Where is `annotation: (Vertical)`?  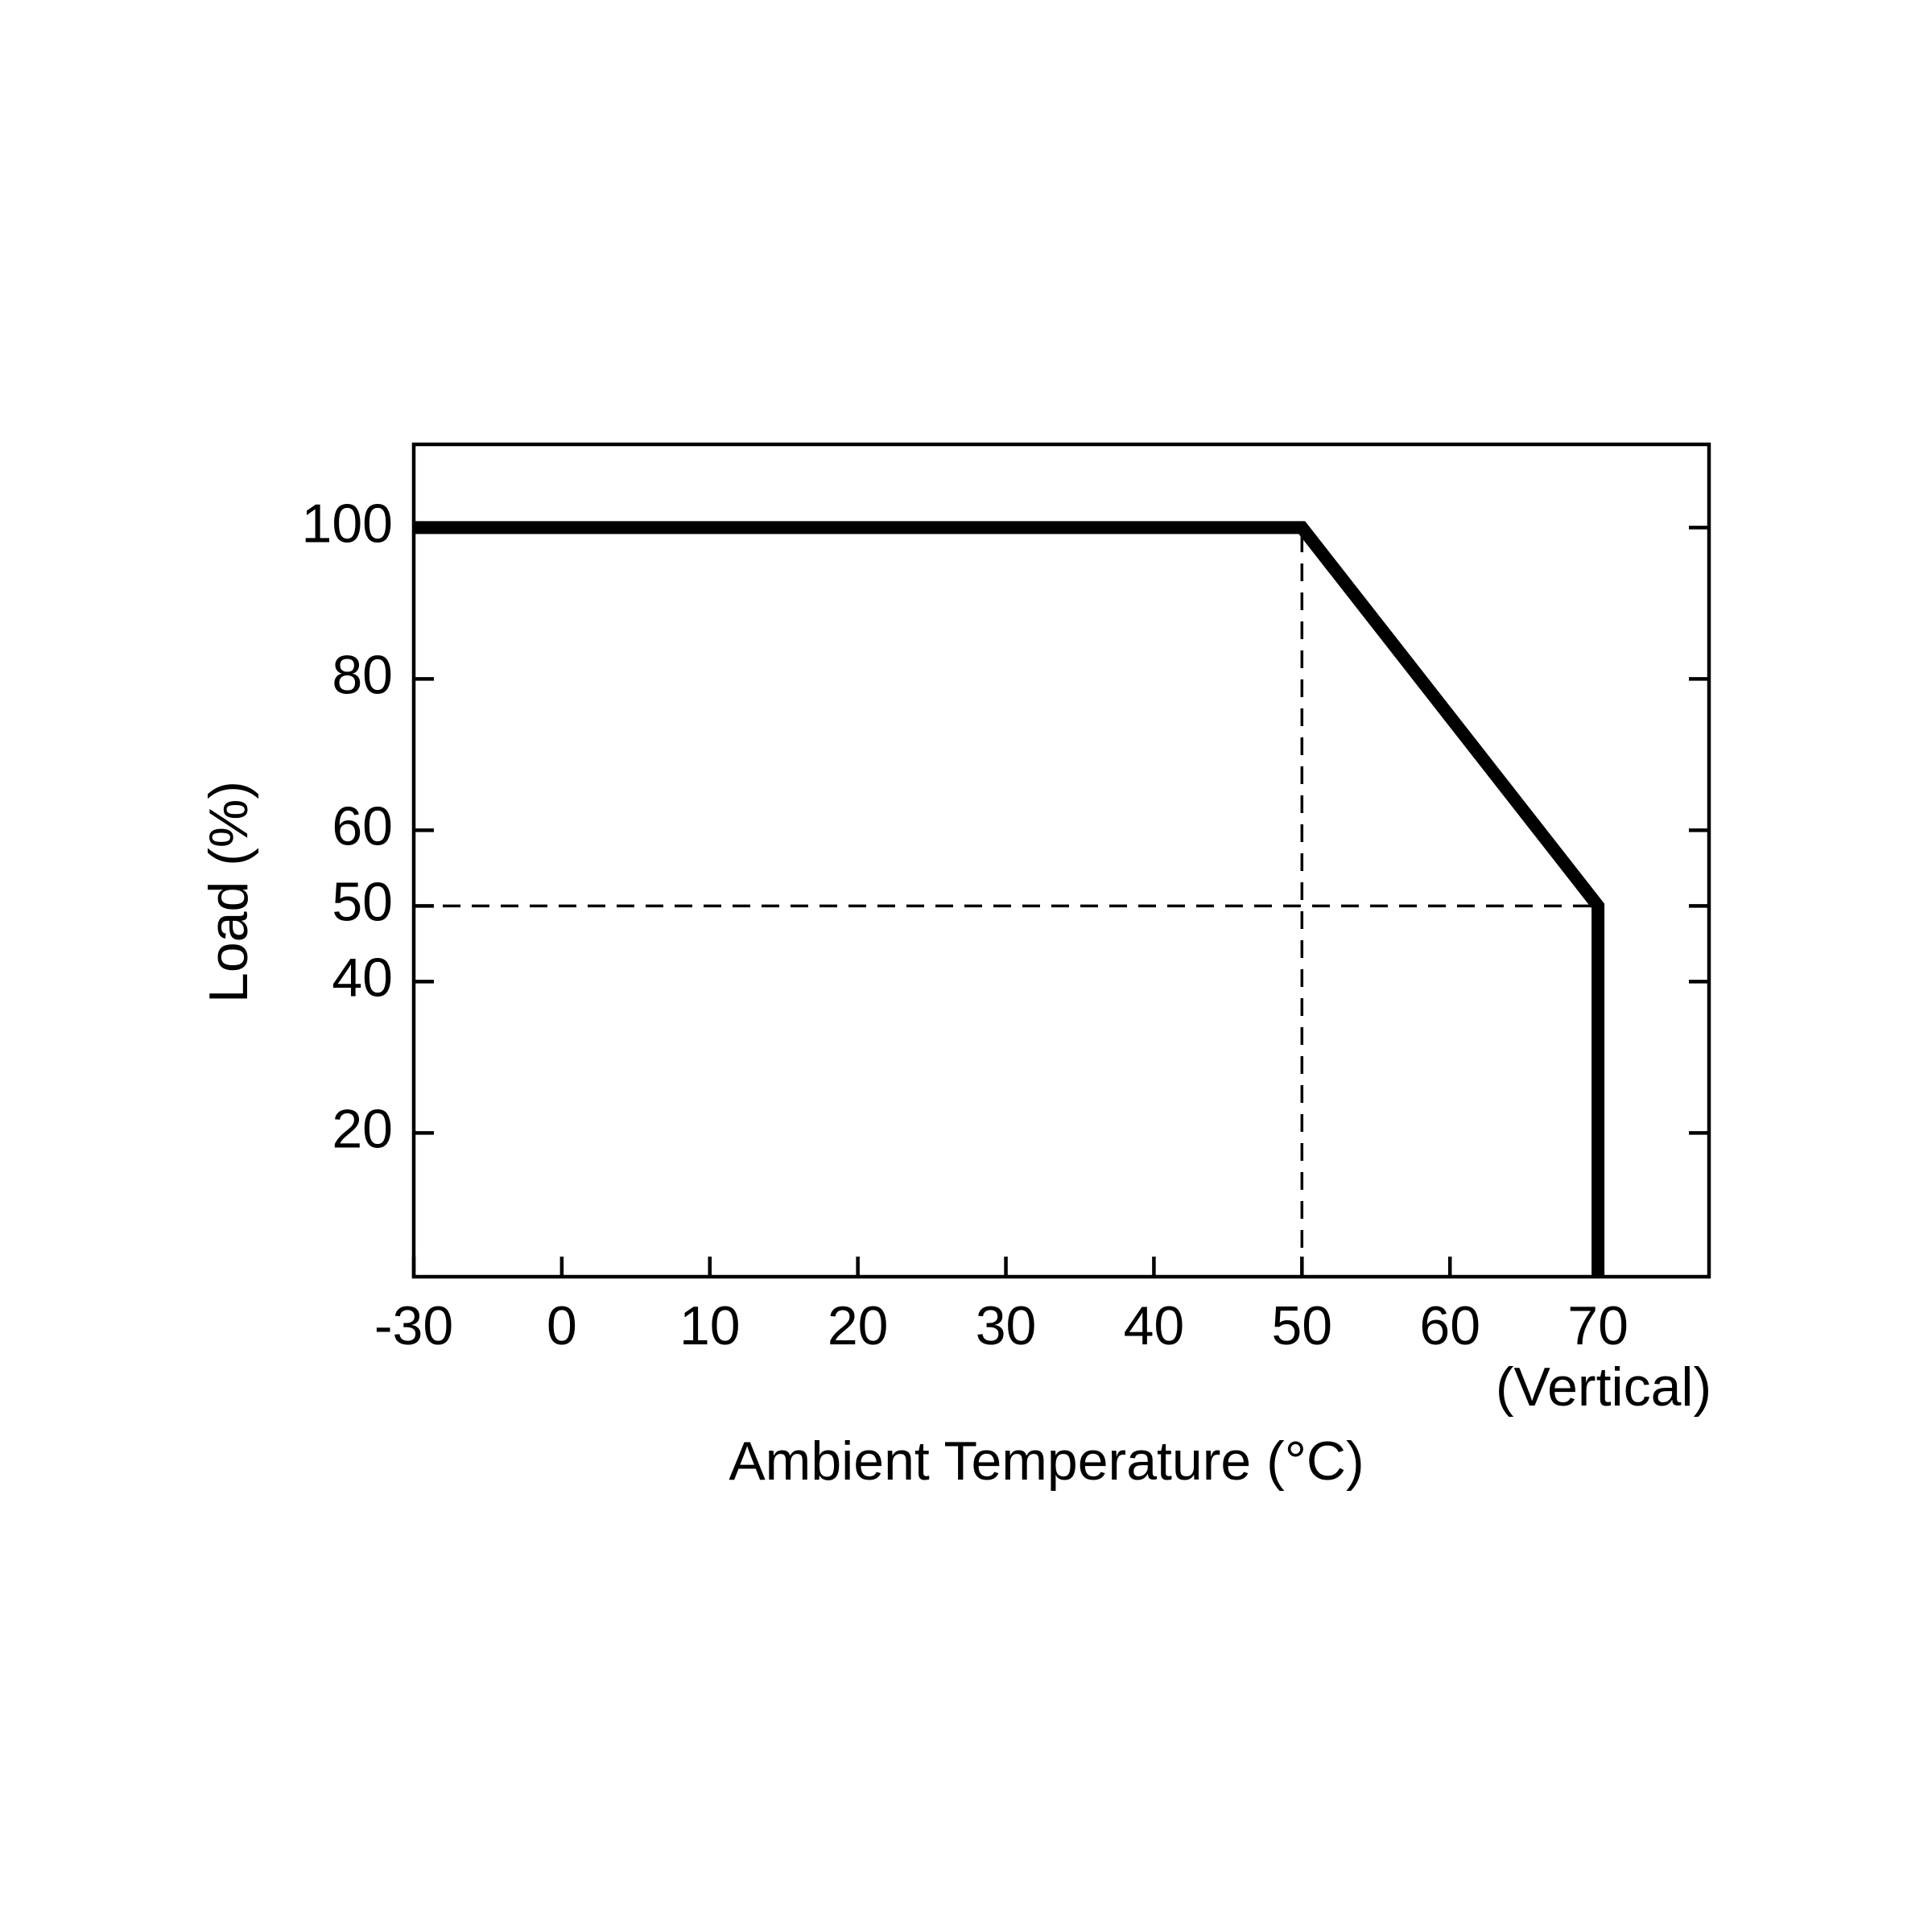 annotation: (Vertical) is located at coordinates (1603, 1387).